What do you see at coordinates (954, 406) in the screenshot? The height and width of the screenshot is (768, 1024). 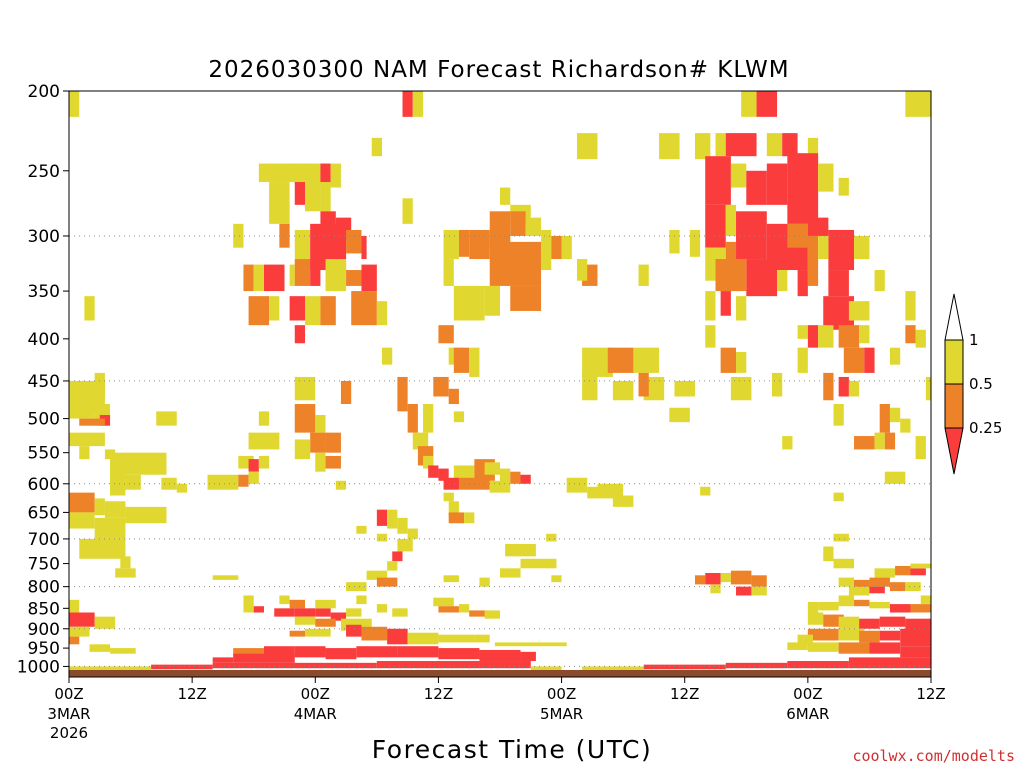 I see `legend-swatch-orange` at bounding box center [954, 406].